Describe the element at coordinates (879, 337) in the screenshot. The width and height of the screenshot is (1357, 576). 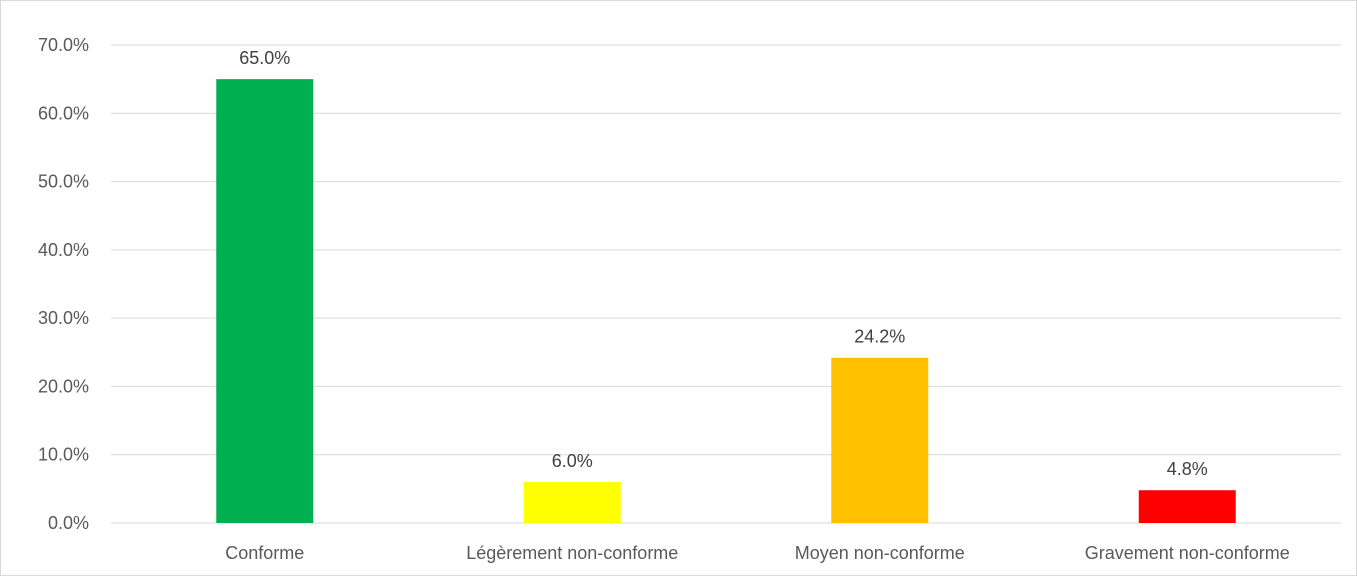
I see `data-label: 24.2%` at that location.